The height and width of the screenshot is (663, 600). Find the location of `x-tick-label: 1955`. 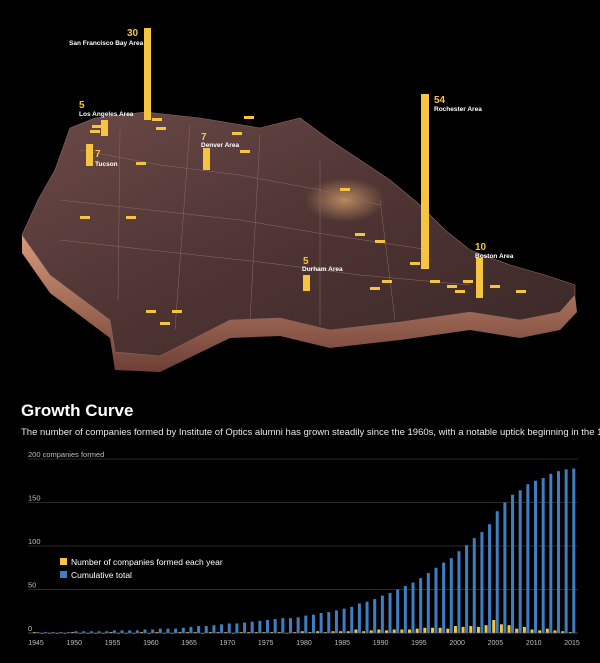

x-tick-label: 1955 is located at coordinates (113, 643).